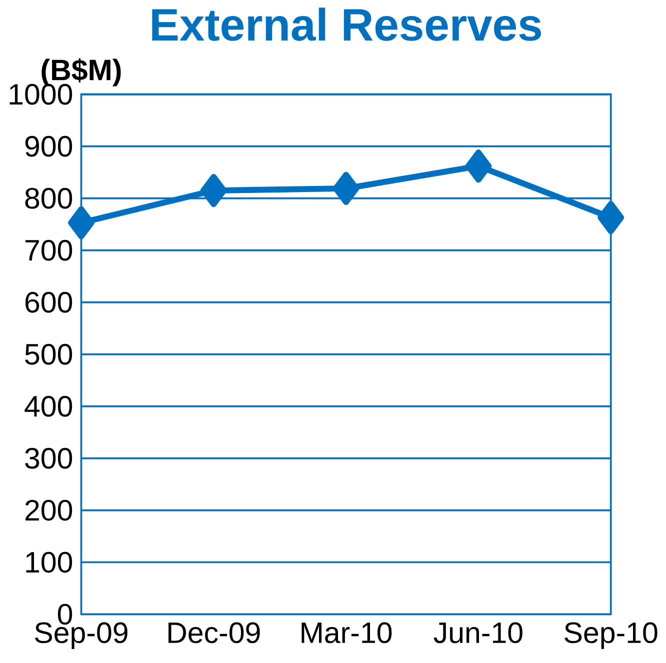  What do you see at coordinates (48, 146) in the screenshot?
I see `y-tick-label: 900` at bounding box center [48, 146].